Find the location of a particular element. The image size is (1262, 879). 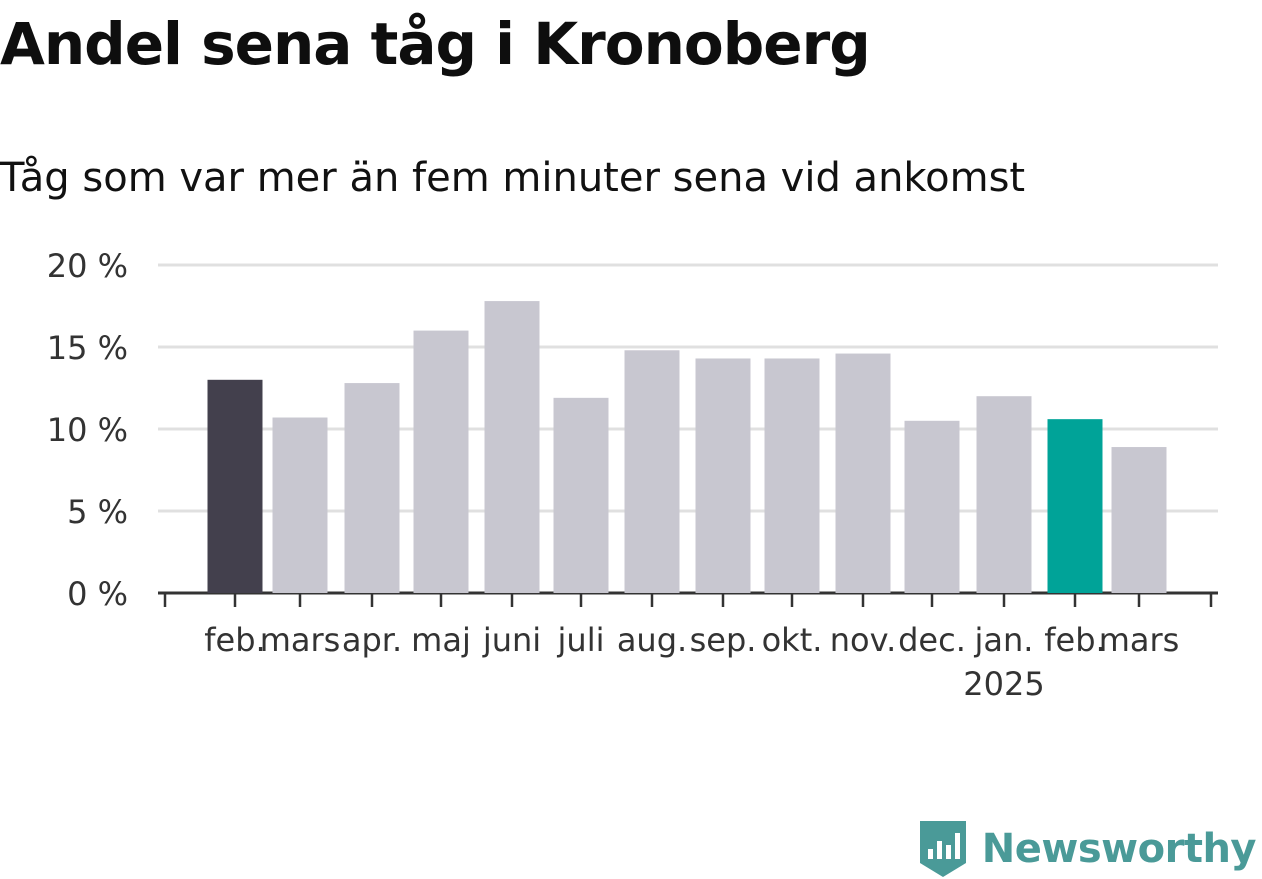

x-tick-label: okt. is located at coordinates (792, 640).